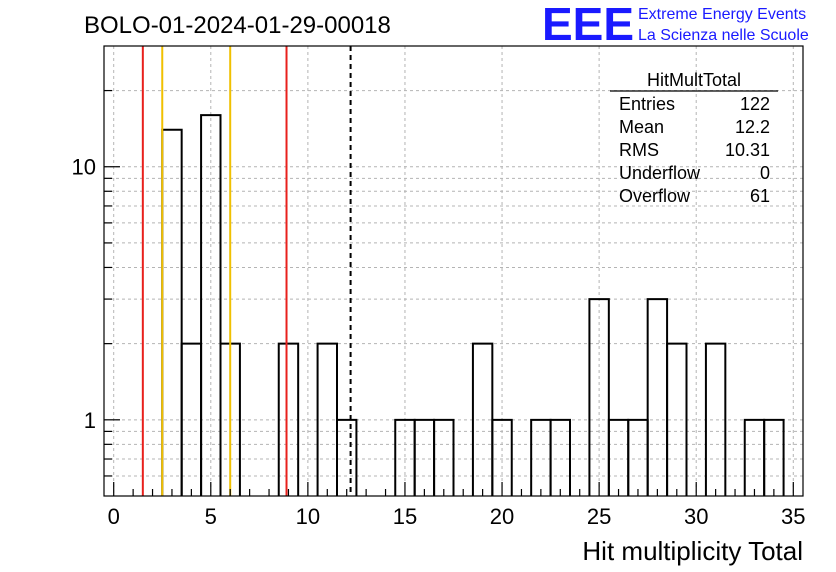 Image resolution: width=836 pixels, height=572 pixels. I want to click on stats-value: 61, so click(760, 196).